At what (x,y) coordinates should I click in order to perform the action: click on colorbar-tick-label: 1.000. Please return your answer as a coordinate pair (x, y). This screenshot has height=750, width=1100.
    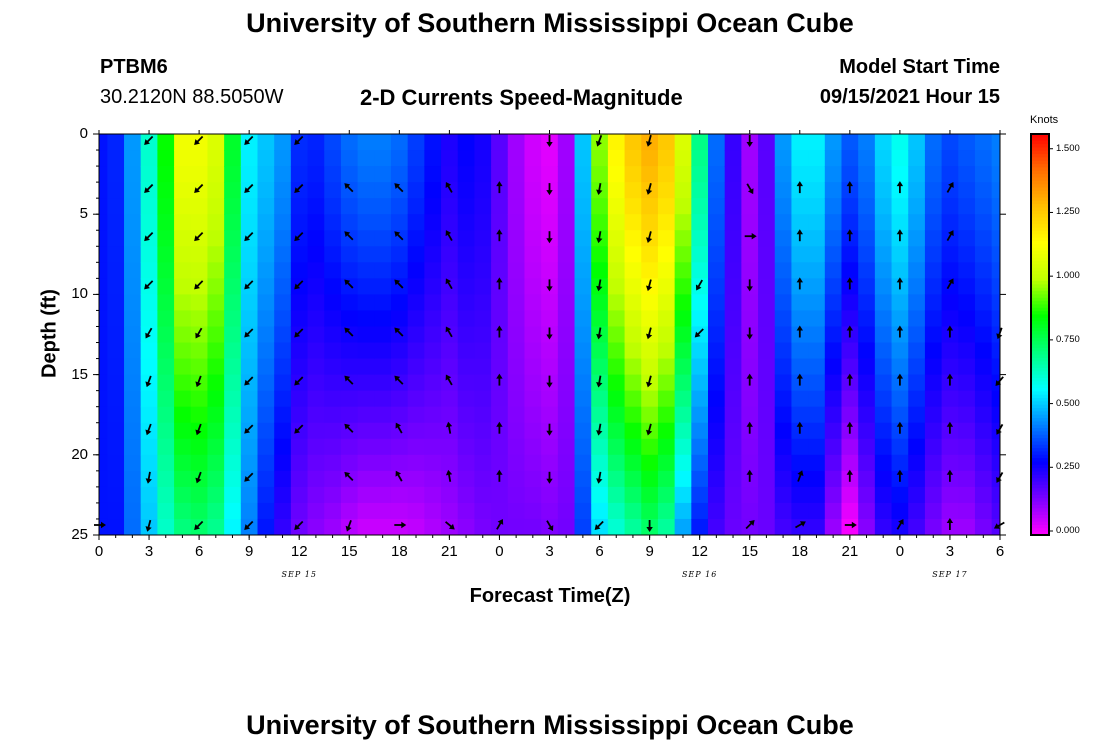
    Looking at the image, I should click on (1068, 276).